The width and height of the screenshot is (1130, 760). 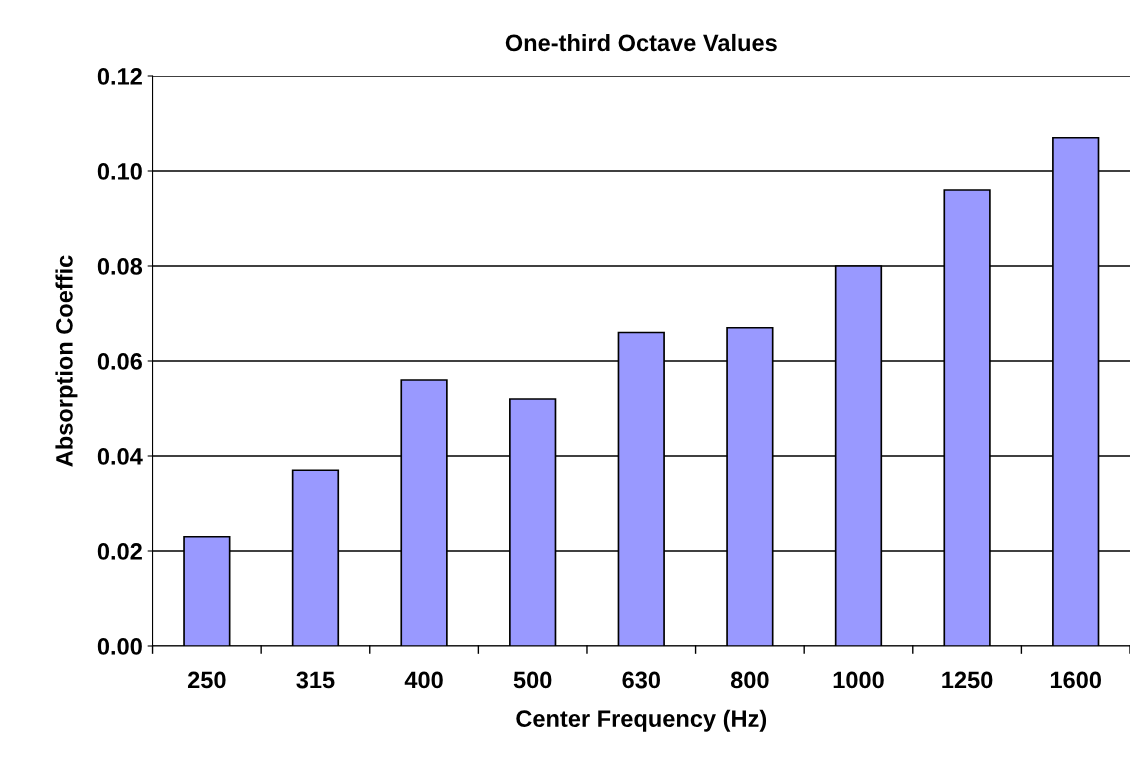 I want to click on y-tick-label: 0.10, so click(x=119, y=171).